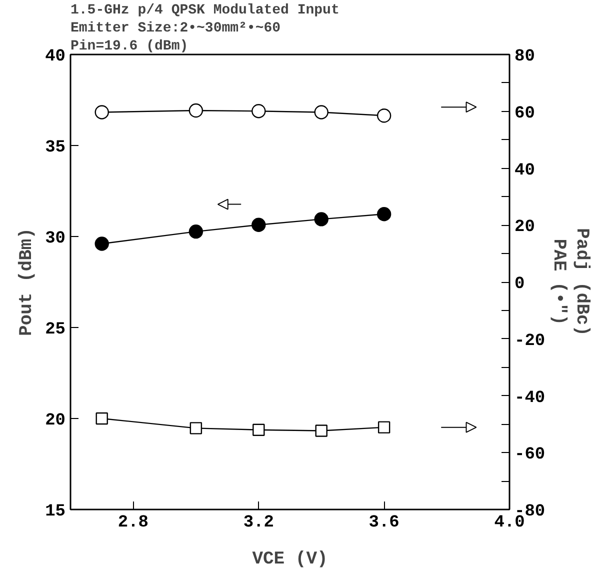  I want to click on y2-tick-label: -40, so click(530, 398).